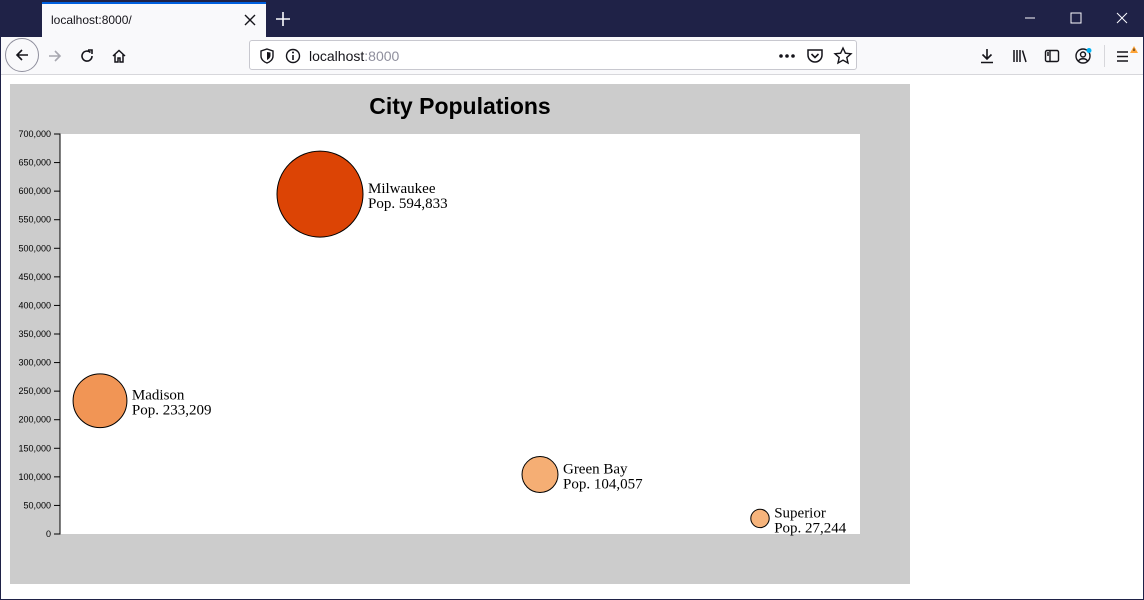 The height and width of the screenshot is (600, 1144). Describe the element at coordinates (34, 191) in the screenshot. I see `y-tick-label: 600,000` at that location.